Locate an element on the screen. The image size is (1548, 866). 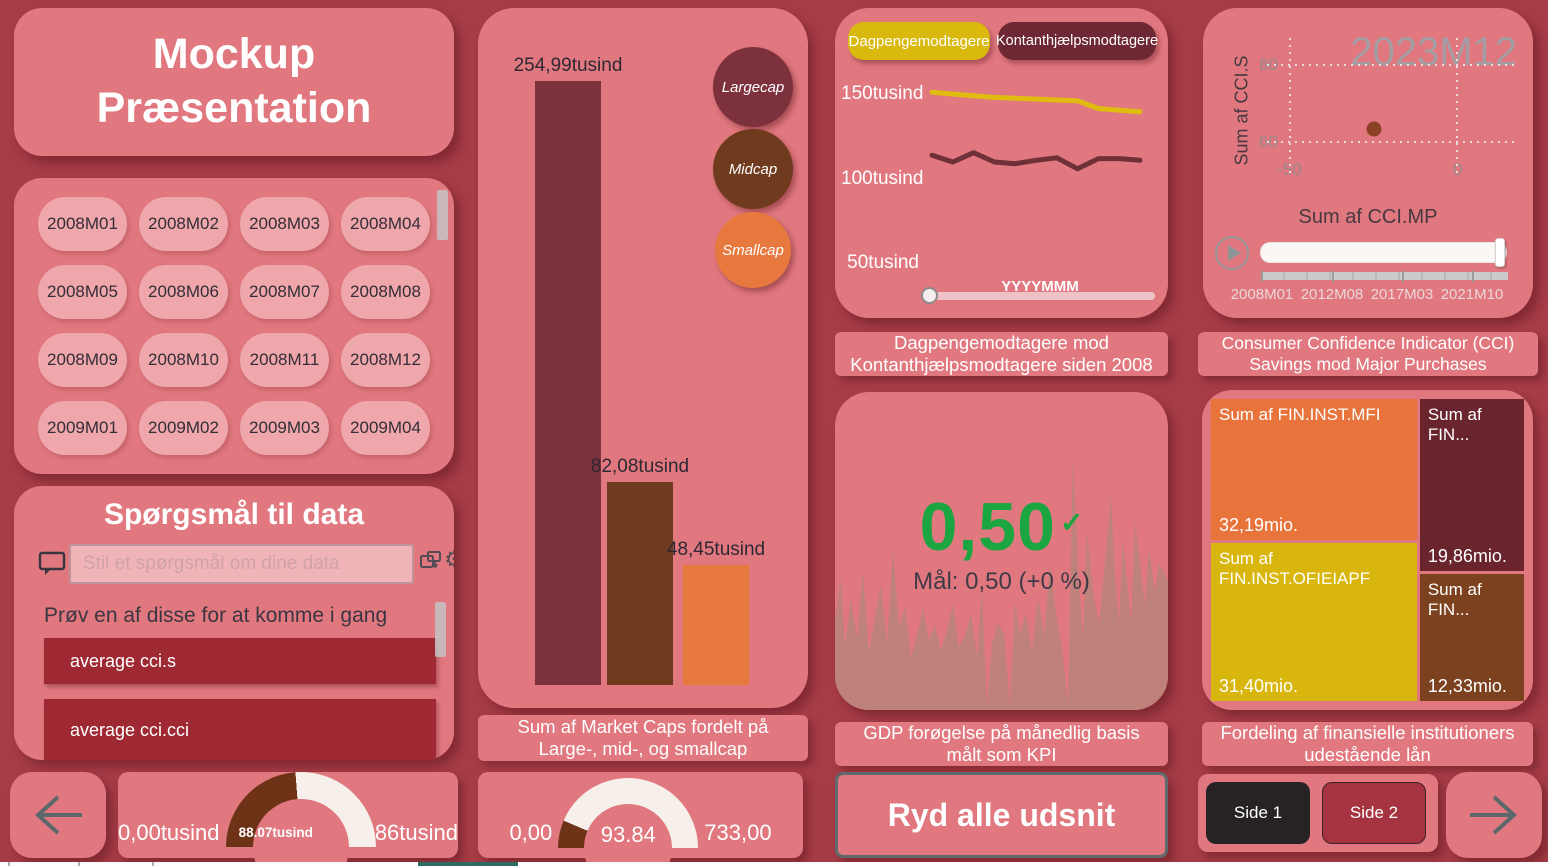
x-axis-tick: 0 is located at coordinates (1458, 169).